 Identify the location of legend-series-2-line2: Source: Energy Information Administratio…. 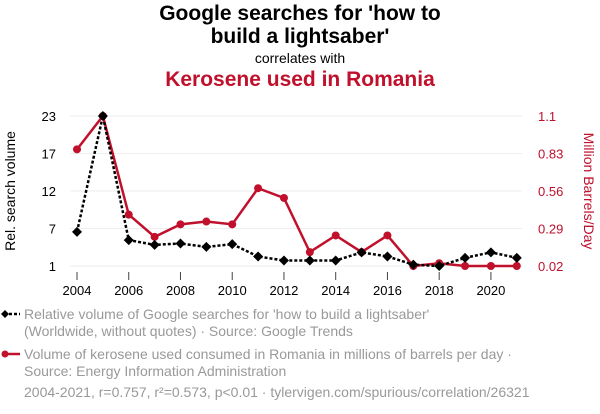
(155, 371).